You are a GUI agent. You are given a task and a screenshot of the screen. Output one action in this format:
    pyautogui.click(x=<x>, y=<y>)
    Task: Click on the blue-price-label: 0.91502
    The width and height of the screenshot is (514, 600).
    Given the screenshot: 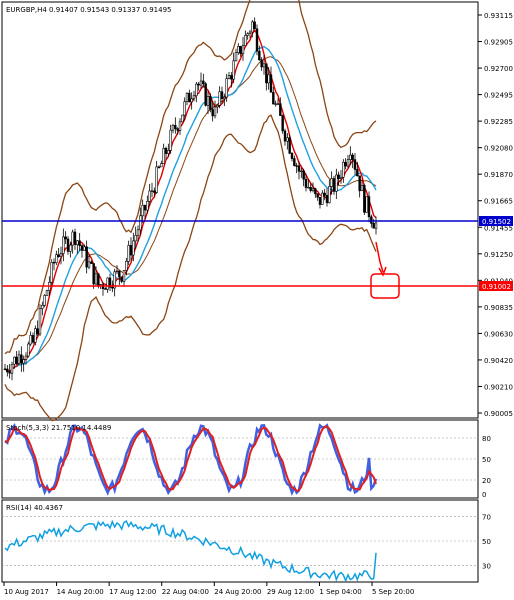 What is the action you would take?
    pyautogui.click(x=496, y=222)
    